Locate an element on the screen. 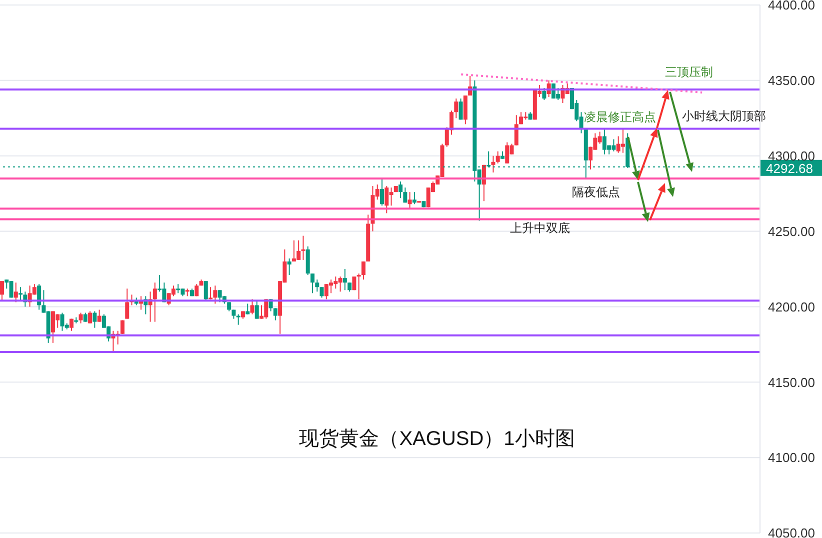  y-tick-label: 4250.00 is located at coordinates (791, 231).